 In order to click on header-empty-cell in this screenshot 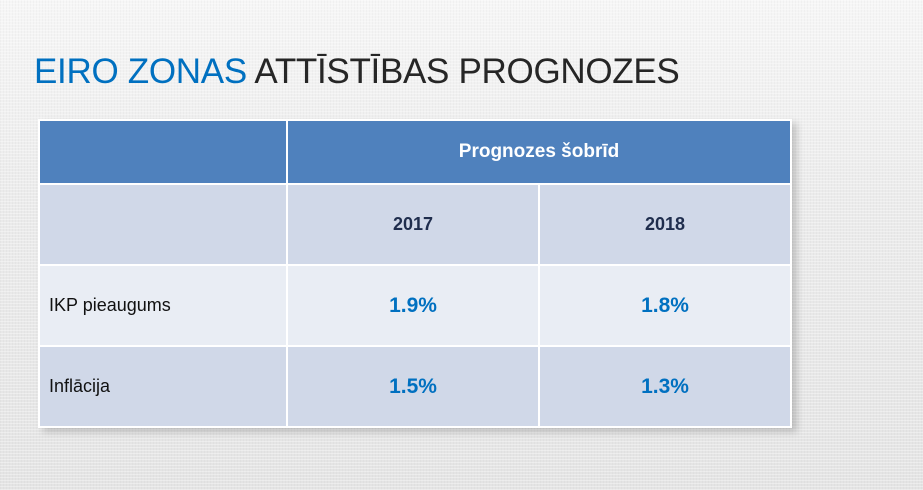, I will do `click(163, 152)`.